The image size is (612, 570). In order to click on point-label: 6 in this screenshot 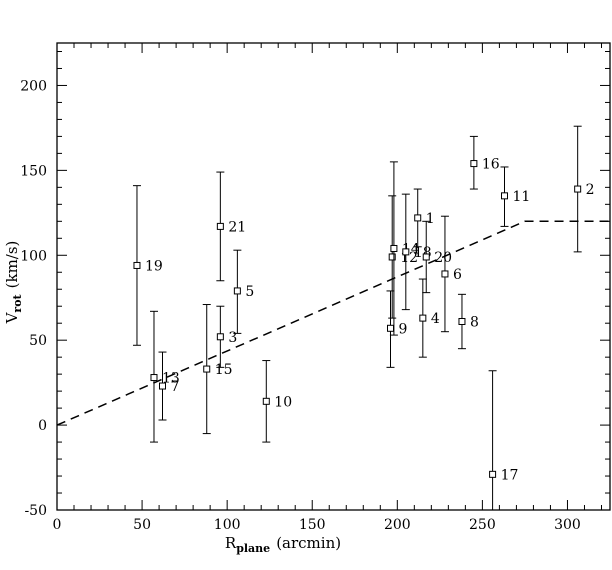, I will do `click(457, 275)`.